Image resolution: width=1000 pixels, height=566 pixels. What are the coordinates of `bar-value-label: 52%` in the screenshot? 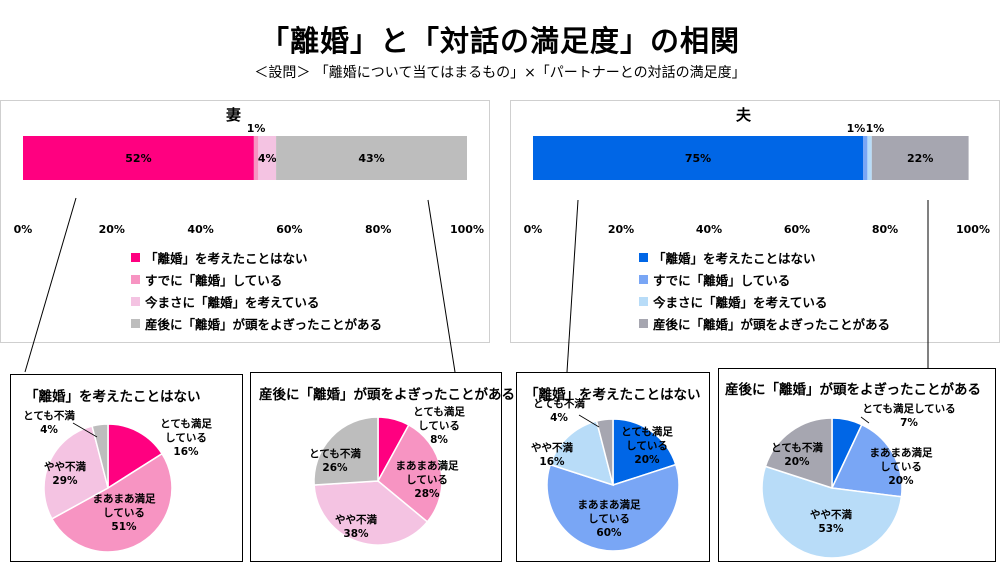 It's located at (138, 158).